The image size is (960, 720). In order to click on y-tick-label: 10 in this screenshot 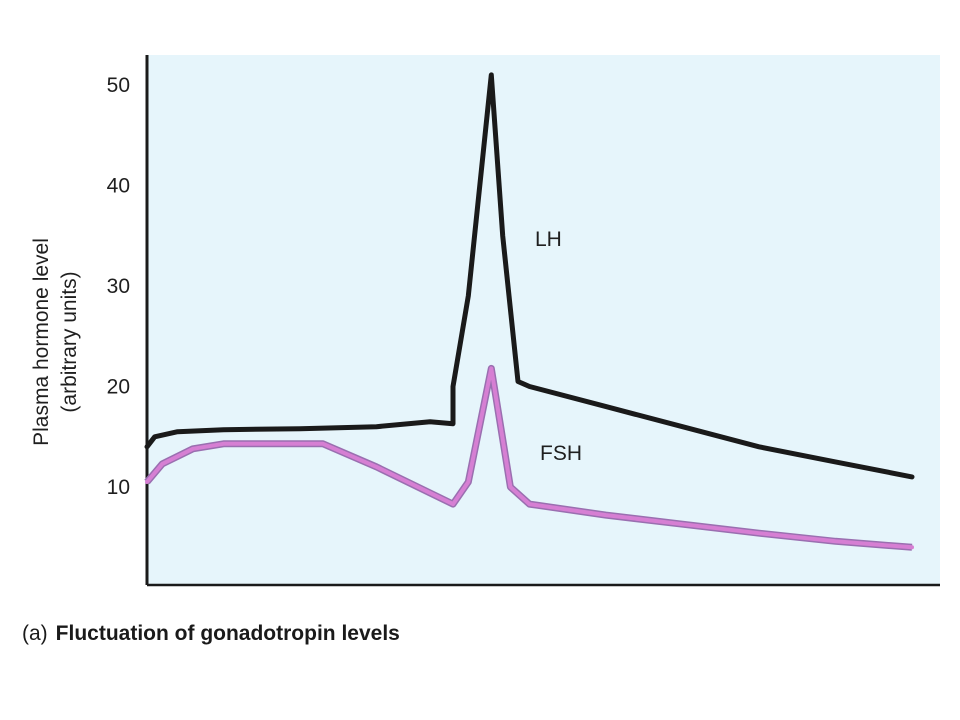, I will do `click(118, 487)`.